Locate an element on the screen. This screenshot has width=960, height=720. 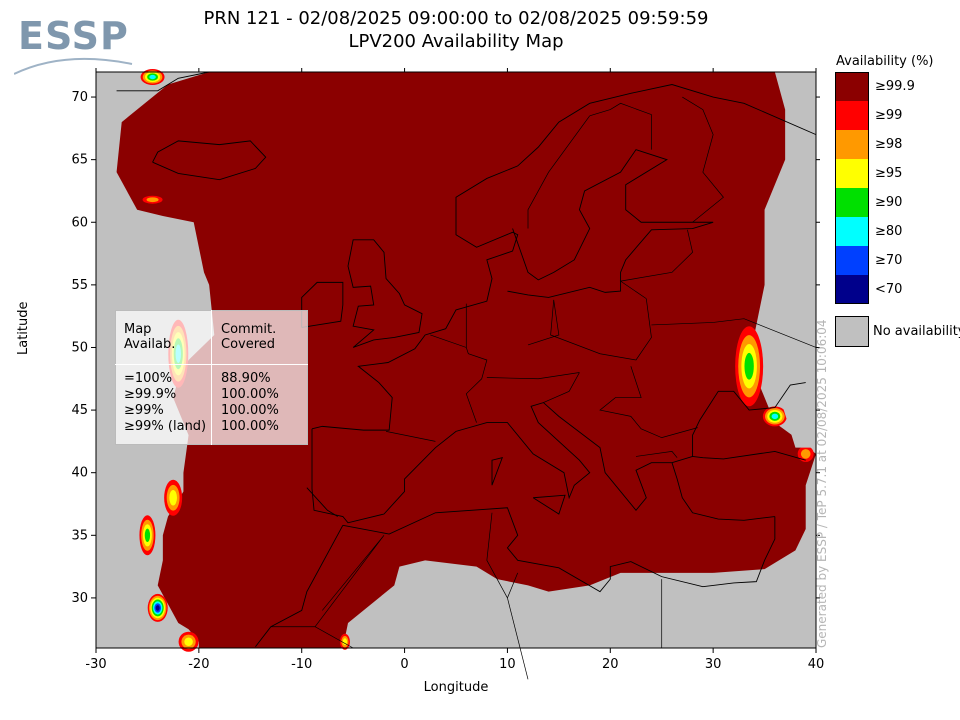
stats-header-1: Map Availab. is located at coordinates (150, 337).